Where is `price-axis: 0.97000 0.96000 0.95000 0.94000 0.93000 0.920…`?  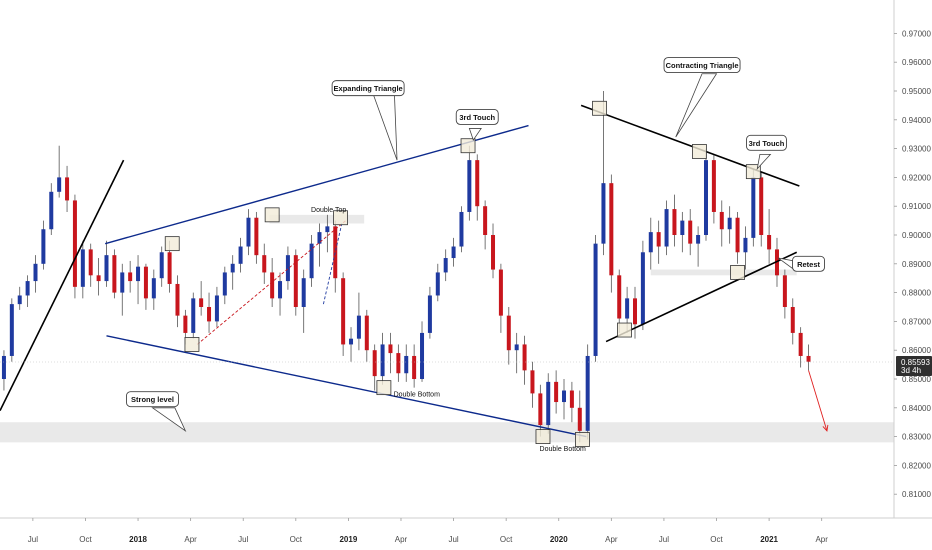 price-axis: 0.97000 0.96000 0.95000 0.94000 0.93000 0.920… is located at coordinates (912, 264).